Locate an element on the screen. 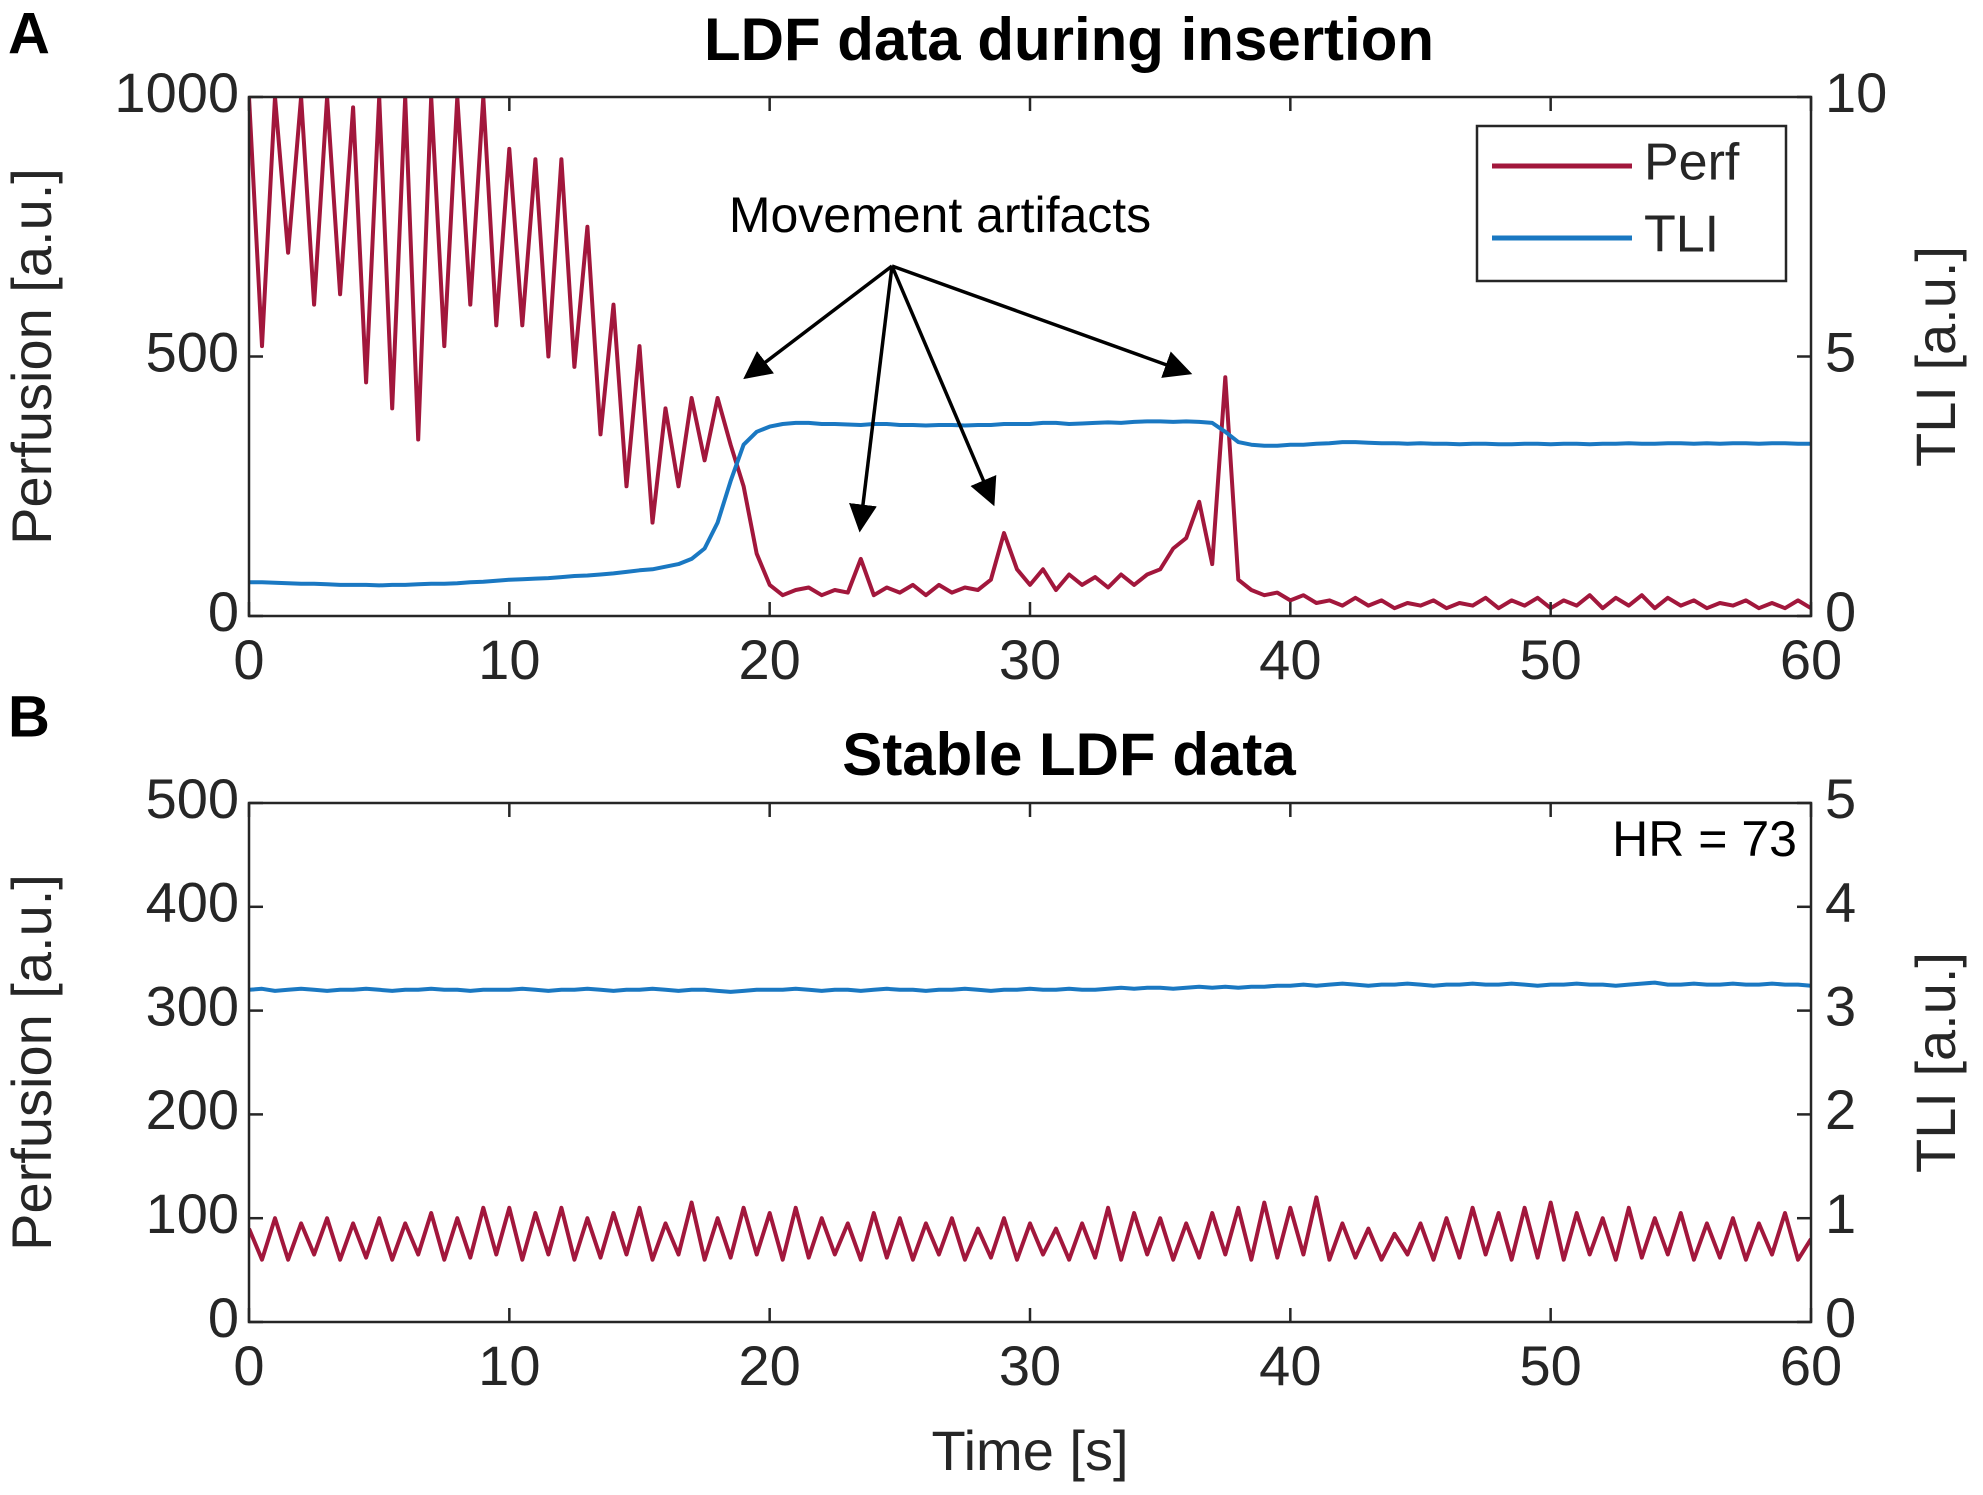 The width and height of the screenshot is (1983, 1495). annotation: Movement artifacts is located at coordinates (940, 215).